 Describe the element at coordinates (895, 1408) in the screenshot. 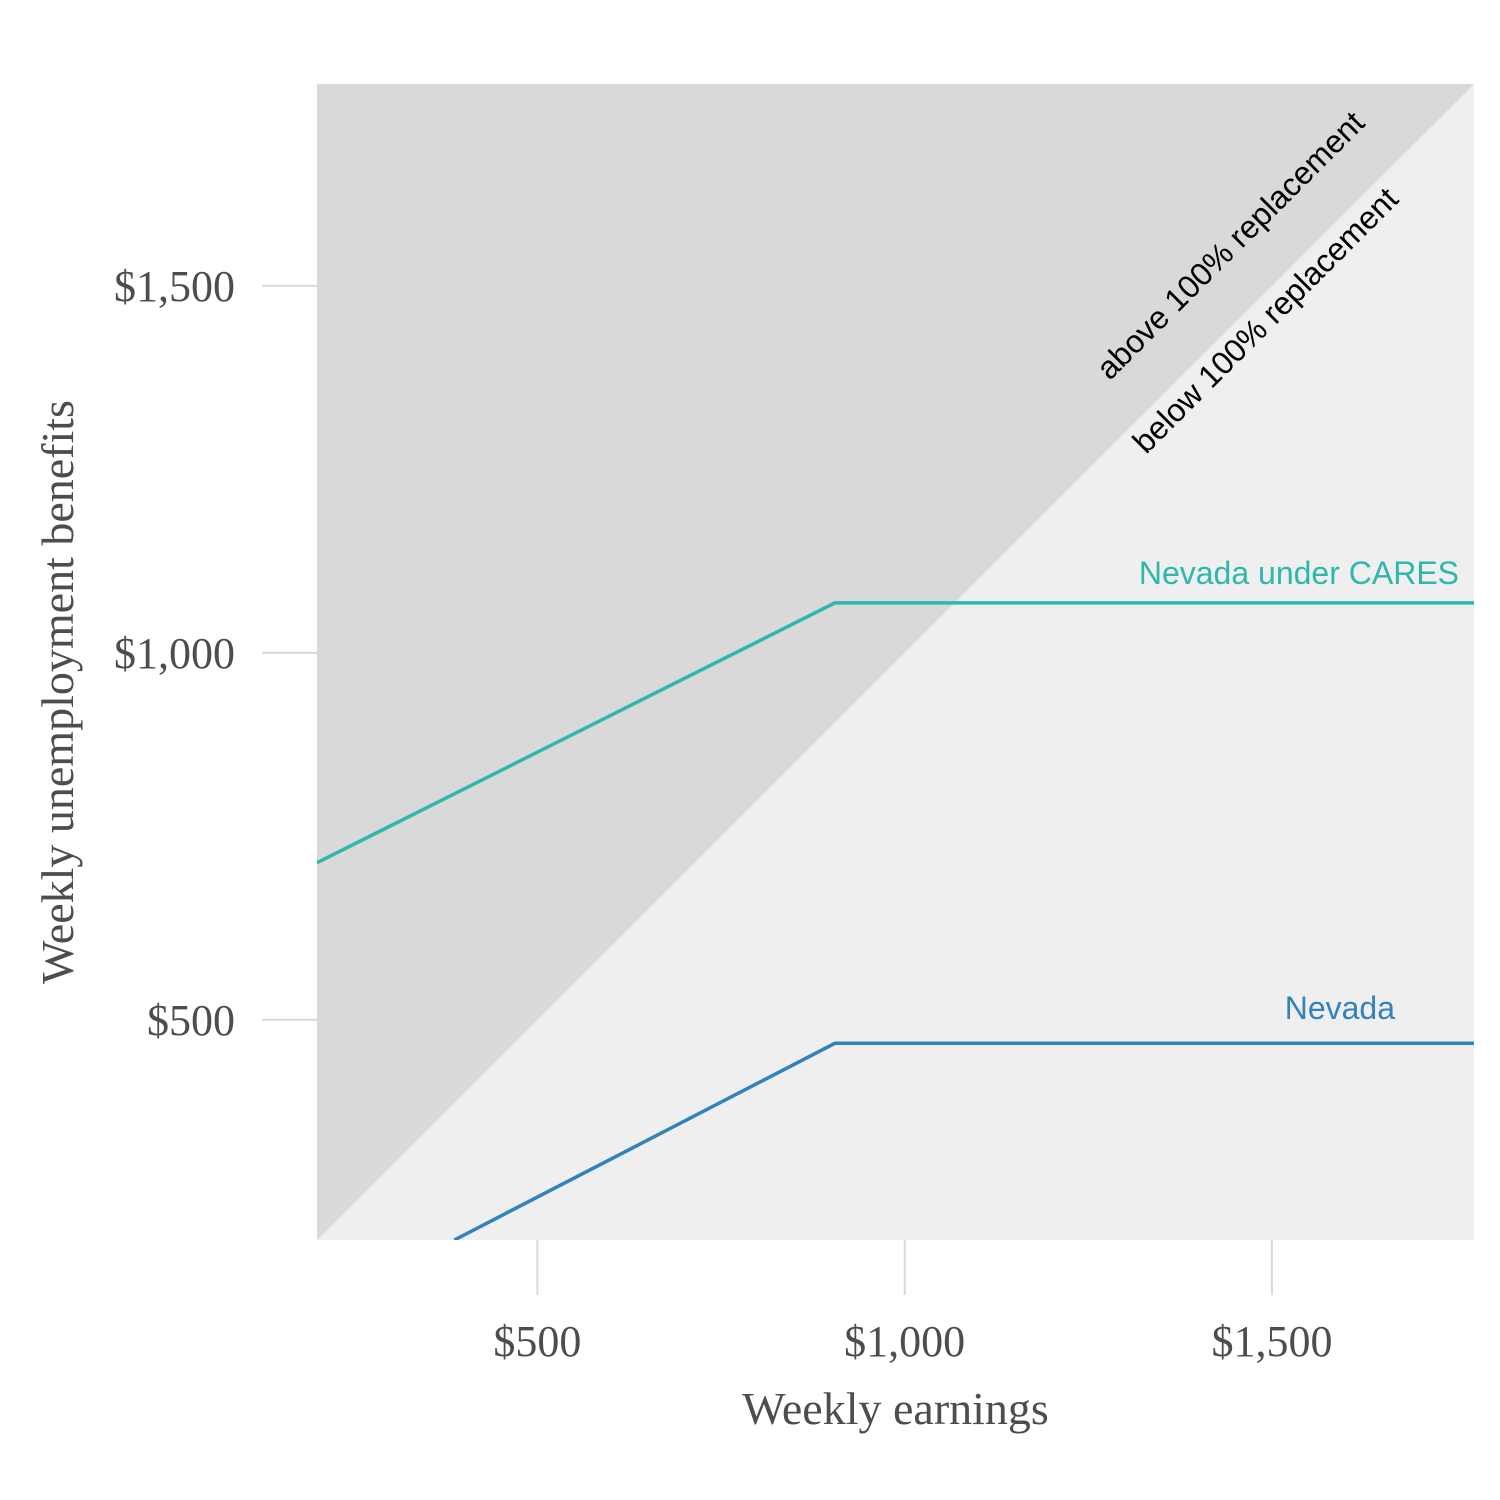

I see `x-axis-title: Weekly earnings` at that location.